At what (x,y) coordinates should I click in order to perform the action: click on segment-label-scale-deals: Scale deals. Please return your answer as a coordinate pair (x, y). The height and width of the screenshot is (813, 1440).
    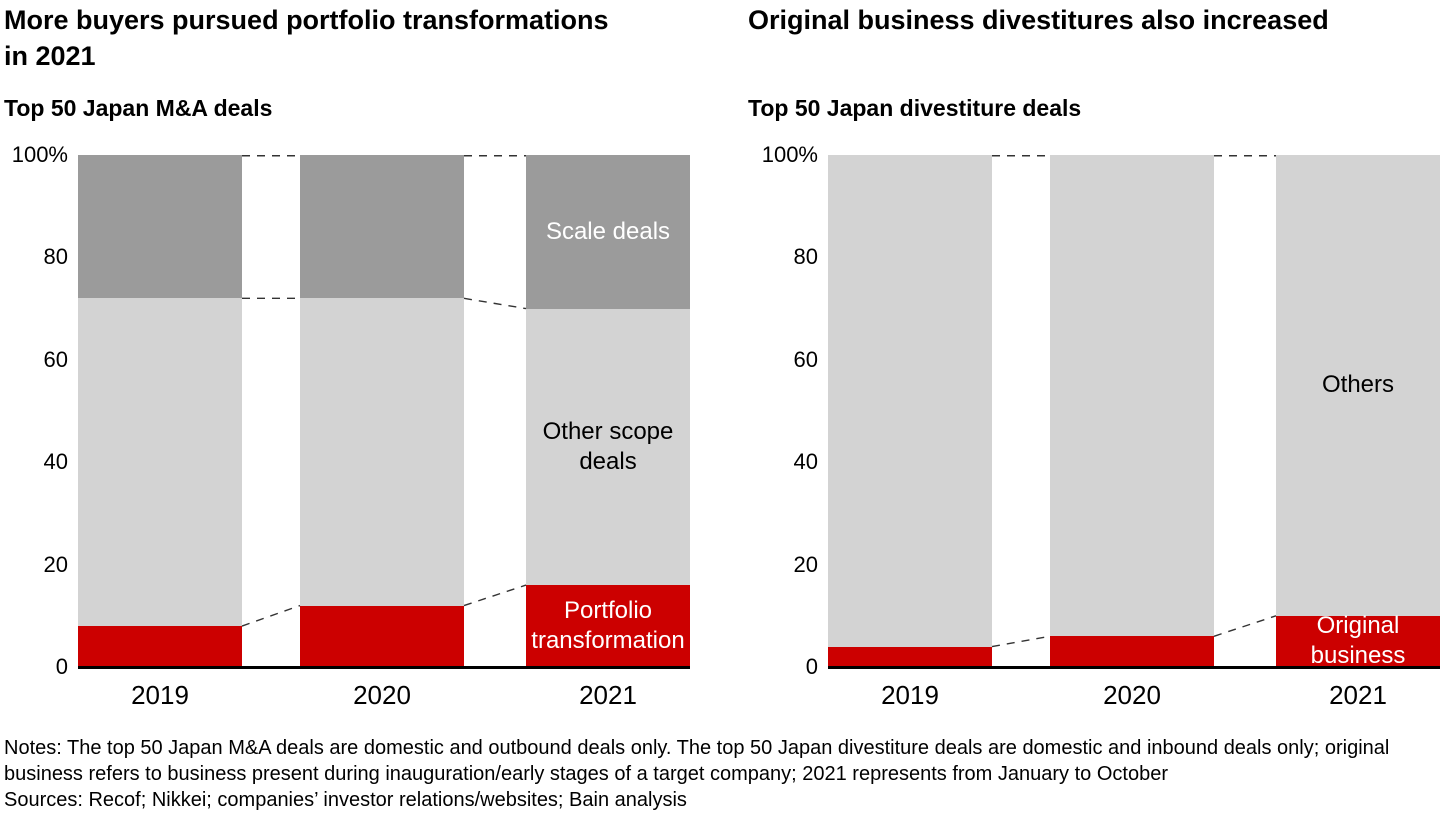
    Looking at the image, I should click on (608, 231).